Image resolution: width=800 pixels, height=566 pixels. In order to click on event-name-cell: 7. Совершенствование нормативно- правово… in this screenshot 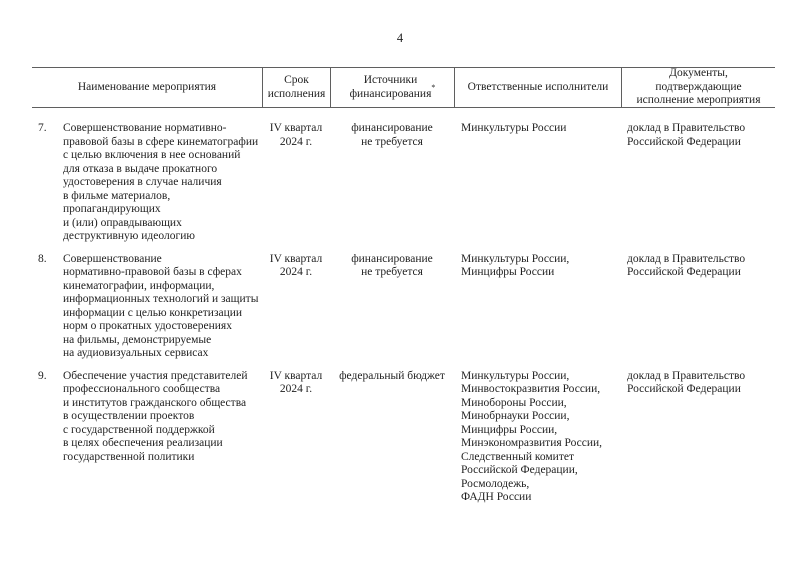, I will do `click(147, 183)`.